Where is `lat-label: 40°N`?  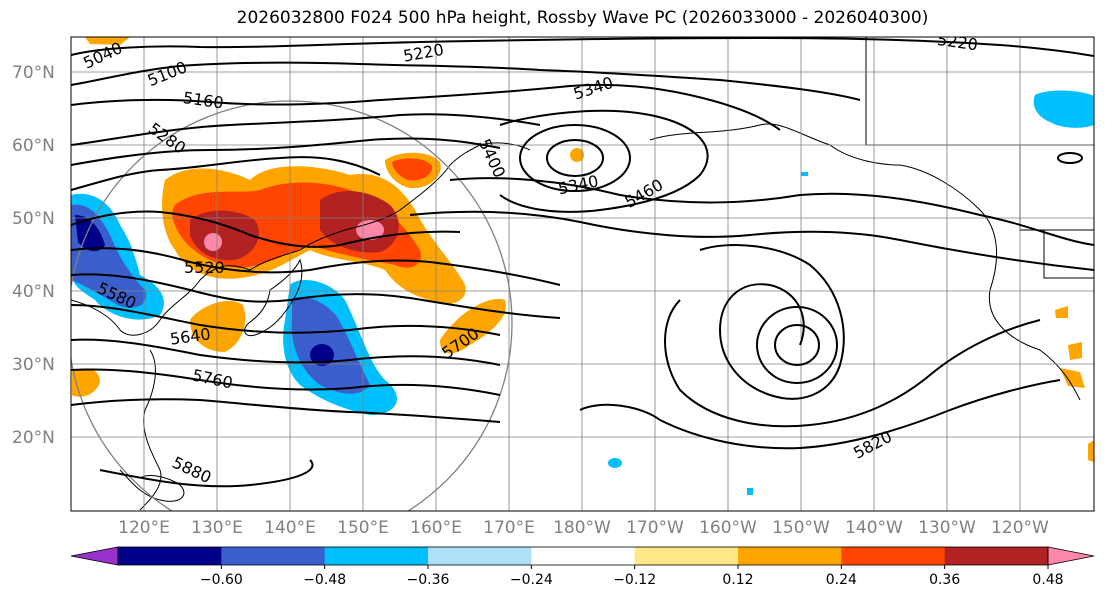
lat-label: 40°N is located at coordinates (33, 292).